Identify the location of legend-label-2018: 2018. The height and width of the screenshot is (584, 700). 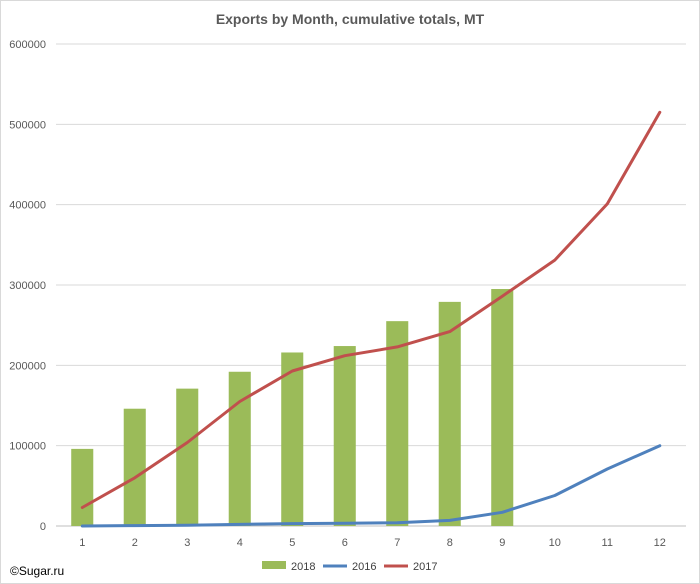
(303, 567).